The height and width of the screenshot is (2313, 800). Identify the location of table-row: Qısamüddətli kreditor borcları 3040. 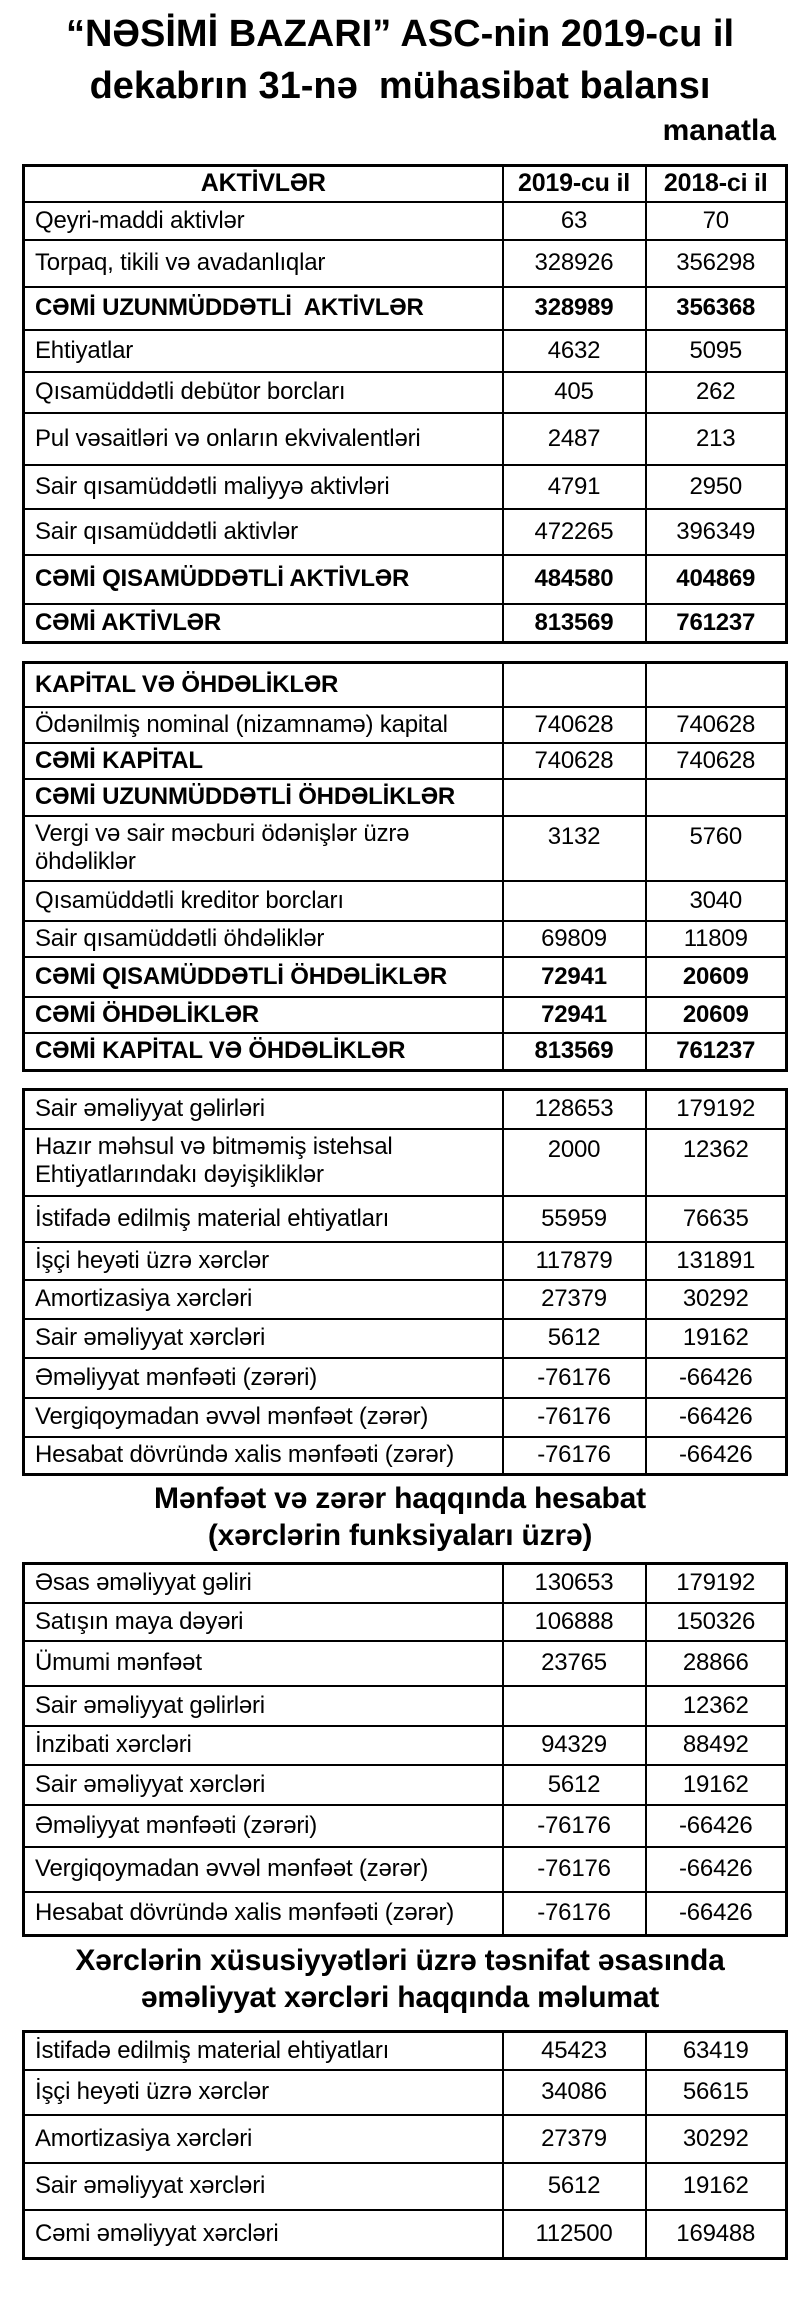
(405, 900).